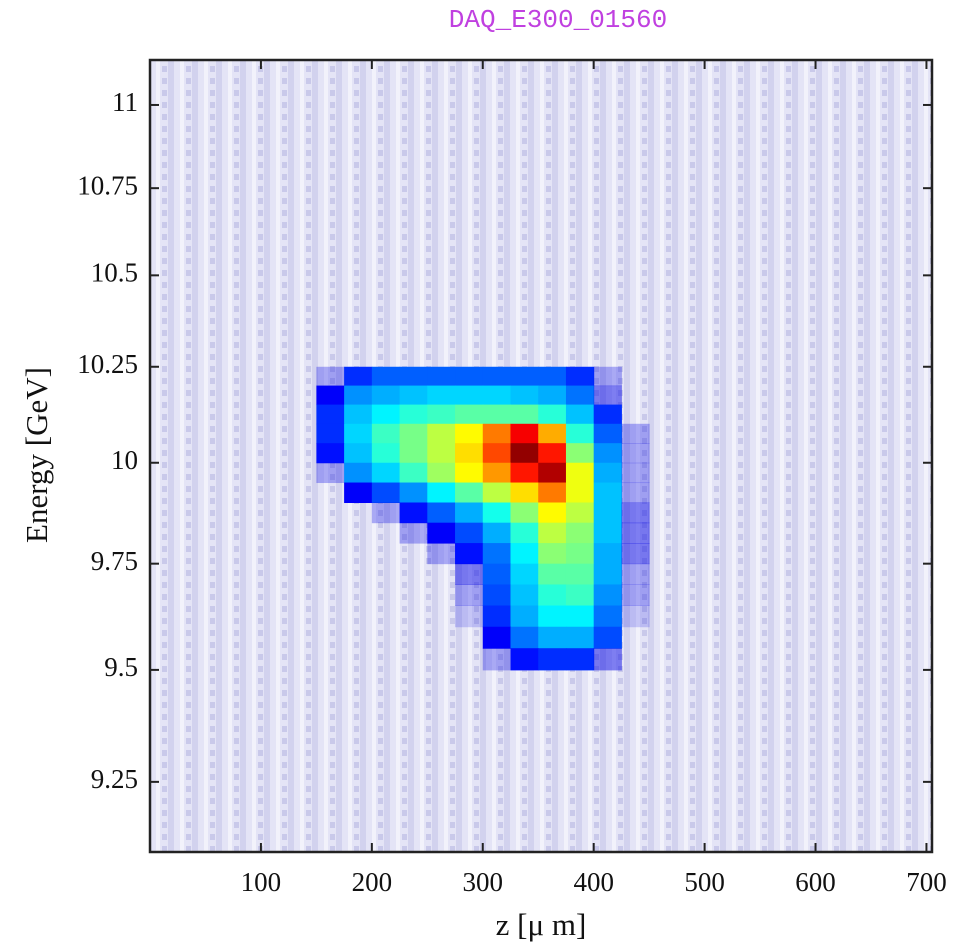 The width and height of the screenshot is (958, 948). I want to click on y-tick-label: 10, so click(124, 460).